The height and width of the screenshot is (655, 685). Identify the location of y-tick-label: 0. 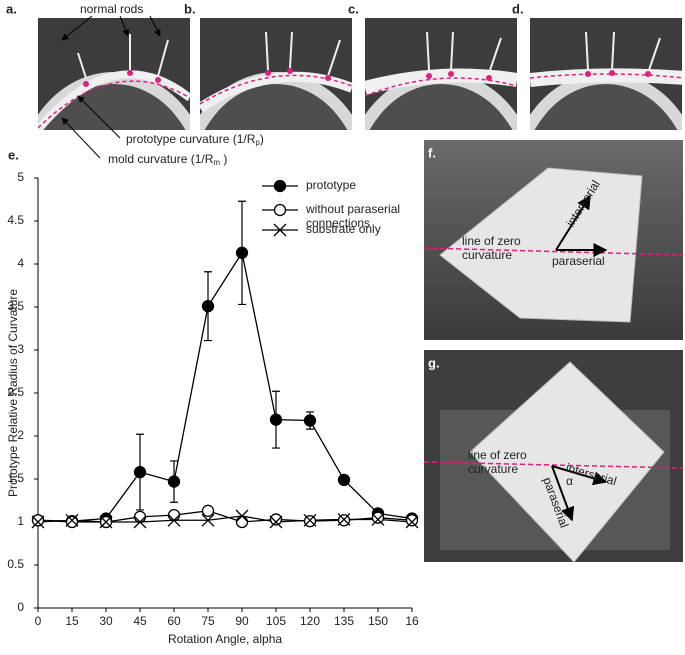
(20, 607).